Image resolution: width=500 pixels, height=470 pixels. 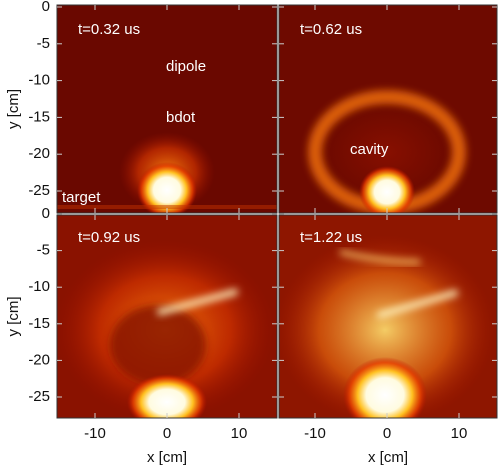 I want to click on annotation: dipole, so click(x=186, y=66).